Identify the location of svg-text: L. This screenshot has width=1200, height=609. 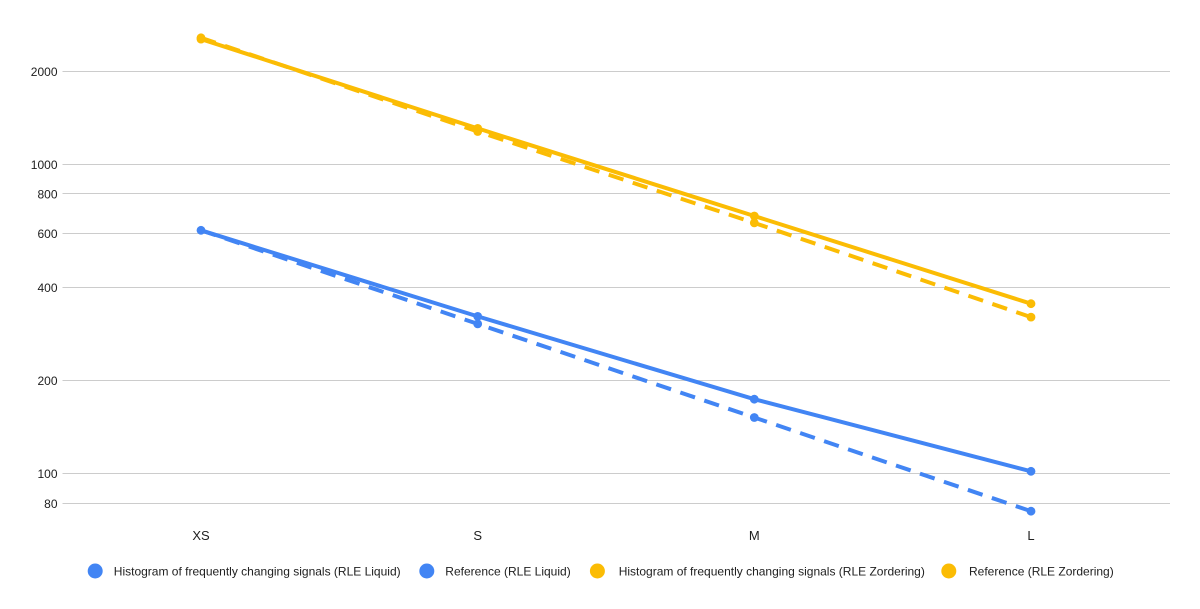
(1030, 535).